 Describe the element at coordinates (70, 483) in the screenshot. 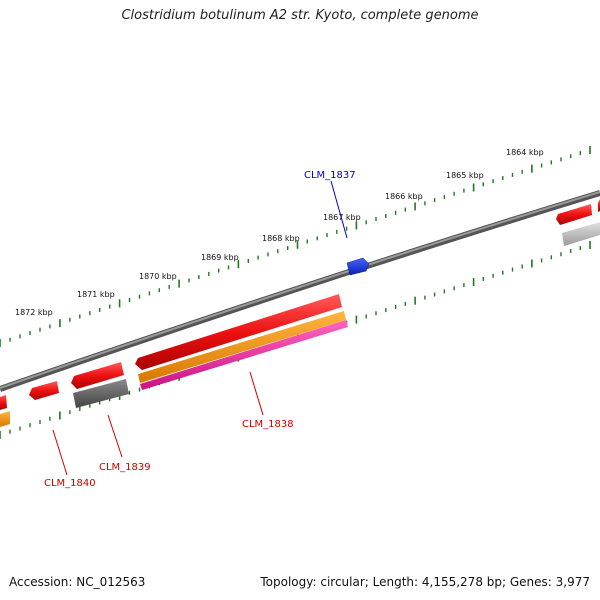

I see `gene-label-clm-1840: CLM_1840` at that location.